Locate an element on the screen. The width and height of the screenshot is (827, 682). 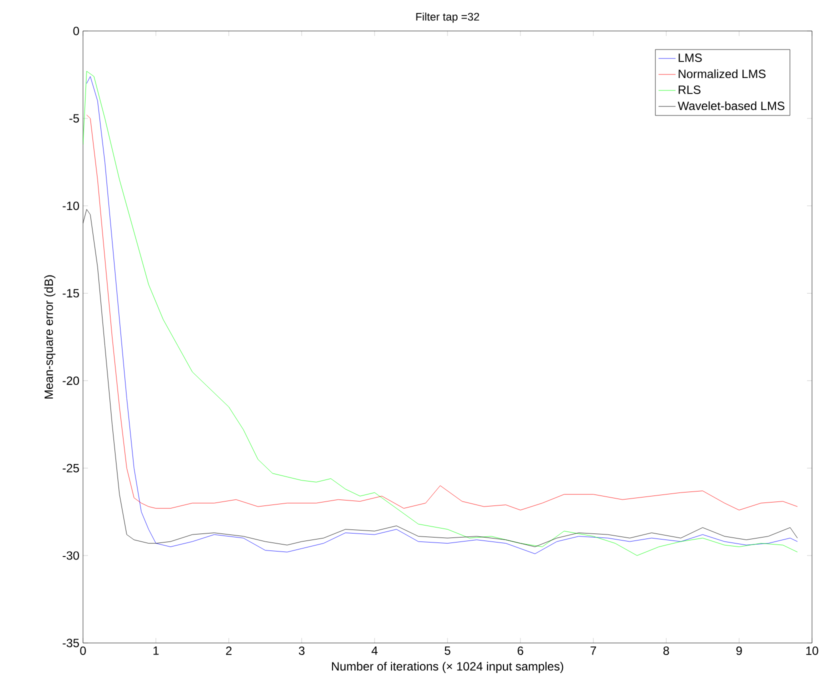
y-tick-label: -30 is located at coordinates (71, 555).